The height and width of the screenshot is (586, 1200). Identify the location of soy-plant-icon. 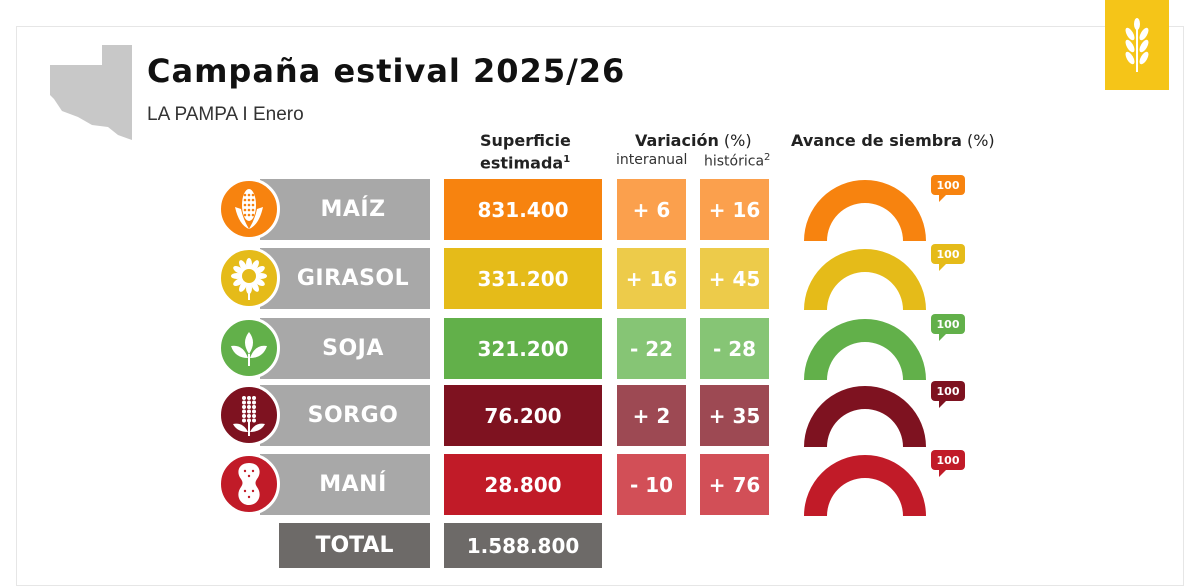
(249, 348).